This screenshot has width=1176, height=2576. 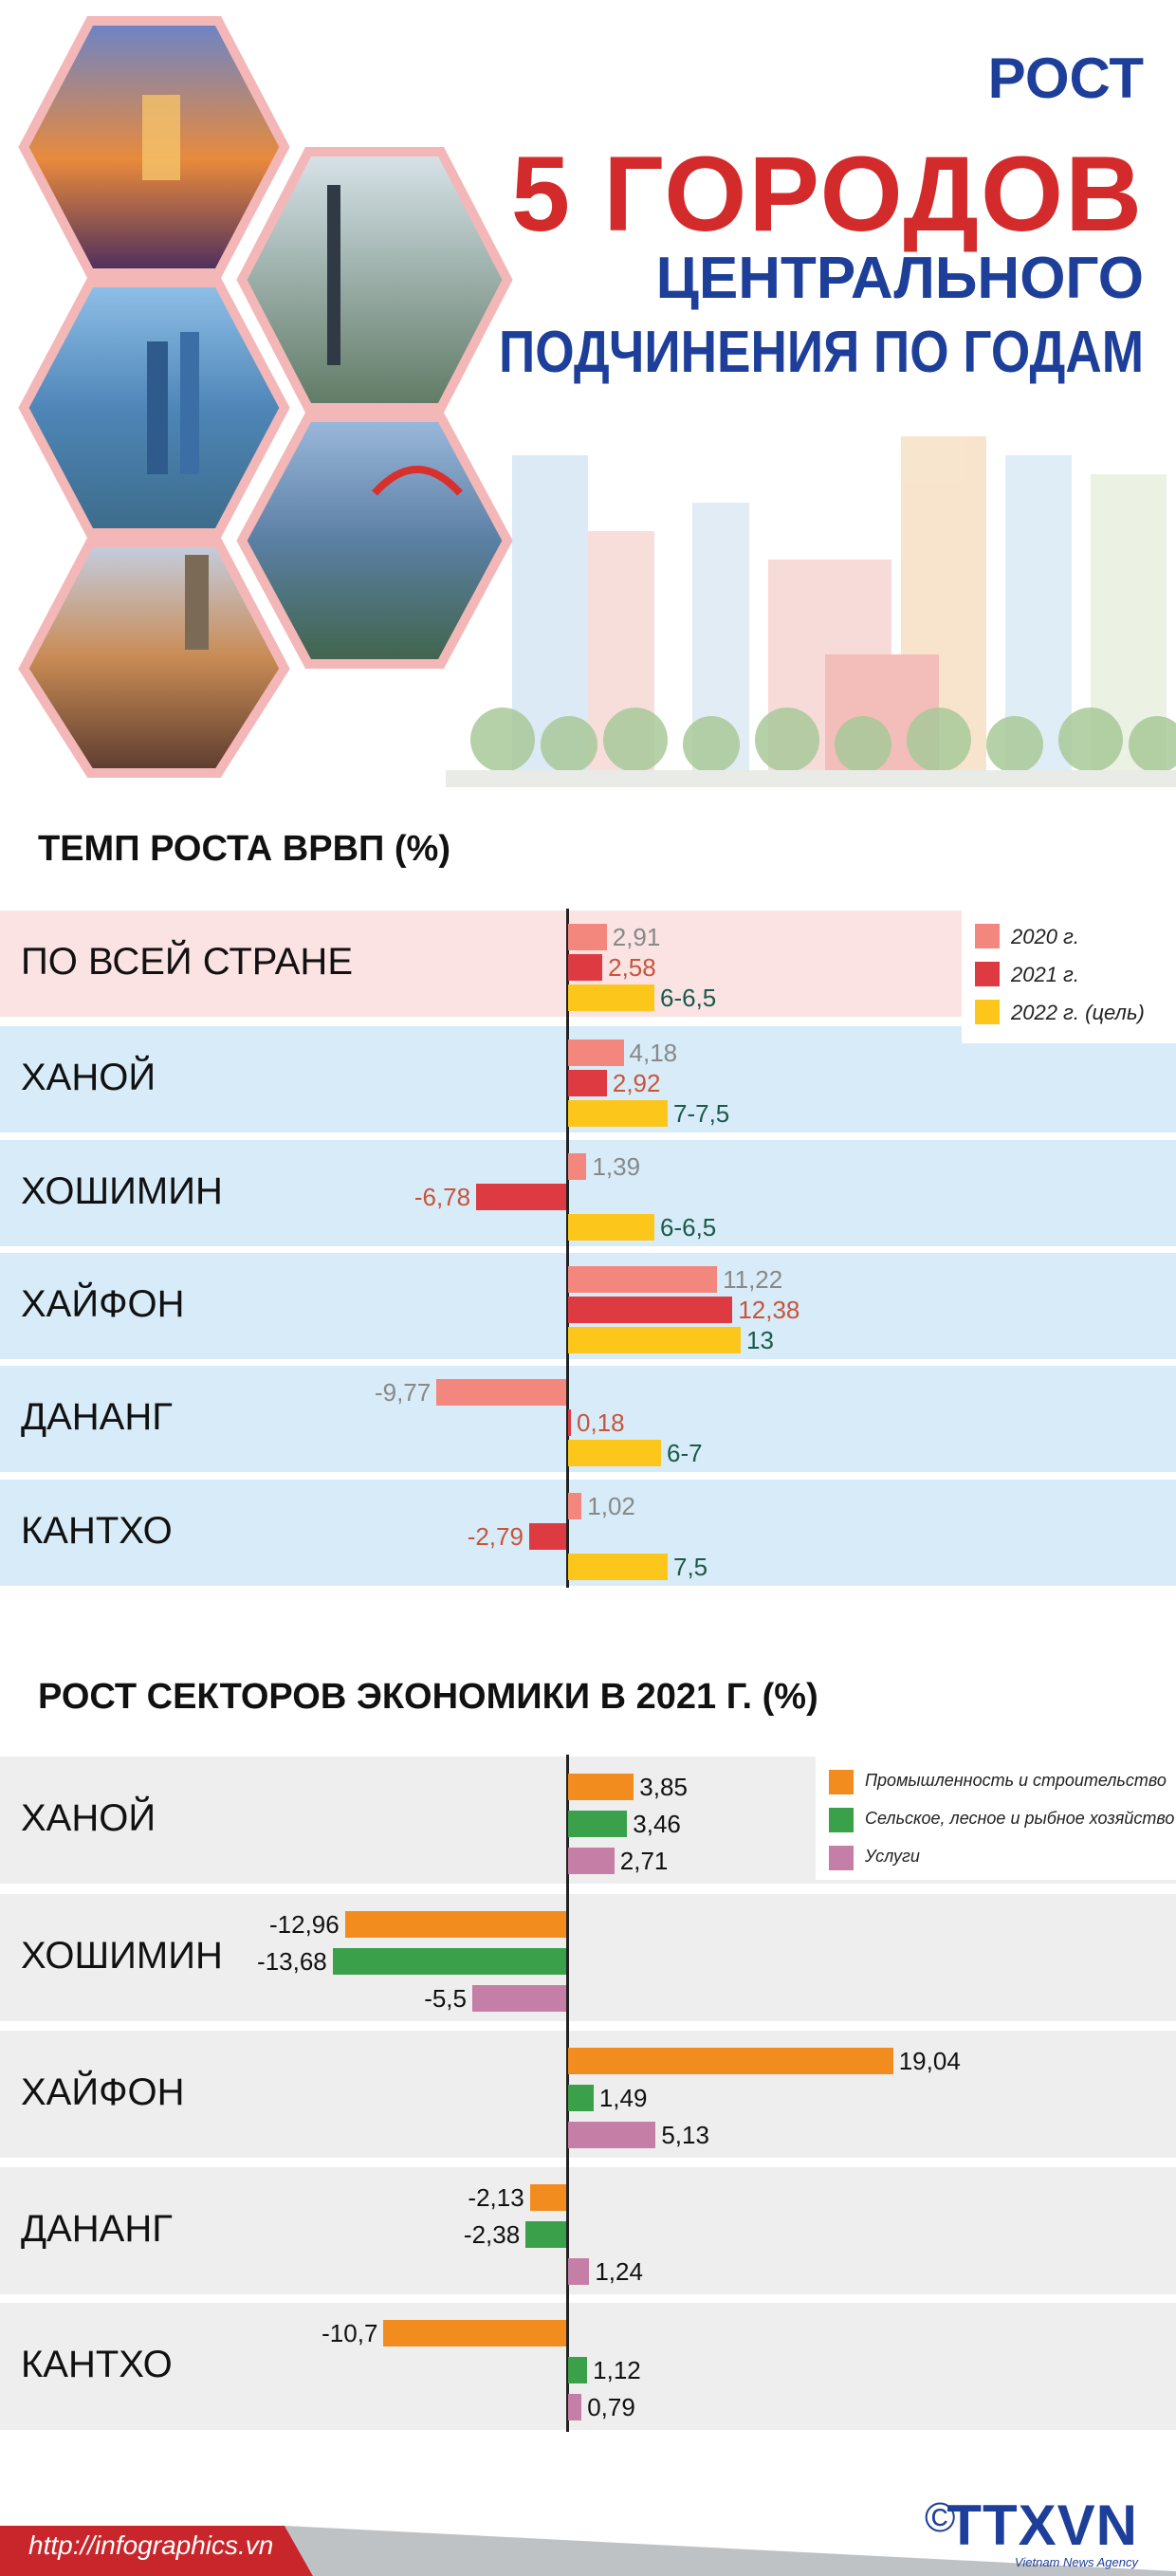 What do you see at coordinates (1045, 936) in the screenshot?
I see `legend-label: 2020 г.` at bounding box center [1045, 936].